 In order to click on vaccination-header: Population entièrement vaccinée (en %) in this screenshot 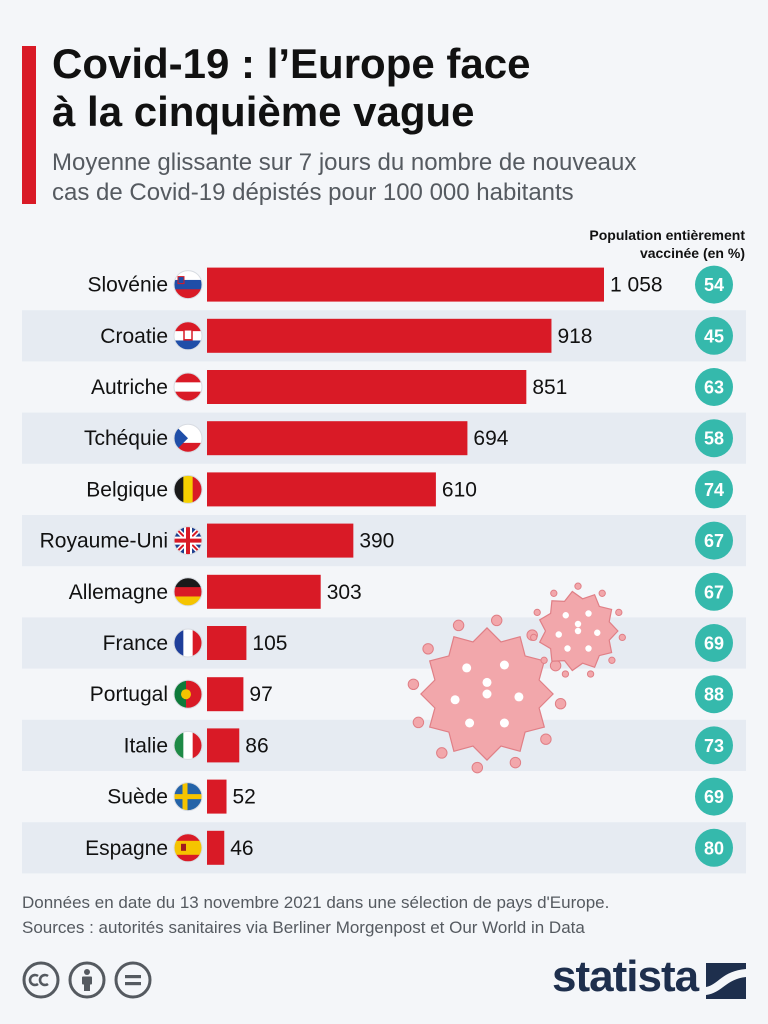, I will do `click(642, 244)`.